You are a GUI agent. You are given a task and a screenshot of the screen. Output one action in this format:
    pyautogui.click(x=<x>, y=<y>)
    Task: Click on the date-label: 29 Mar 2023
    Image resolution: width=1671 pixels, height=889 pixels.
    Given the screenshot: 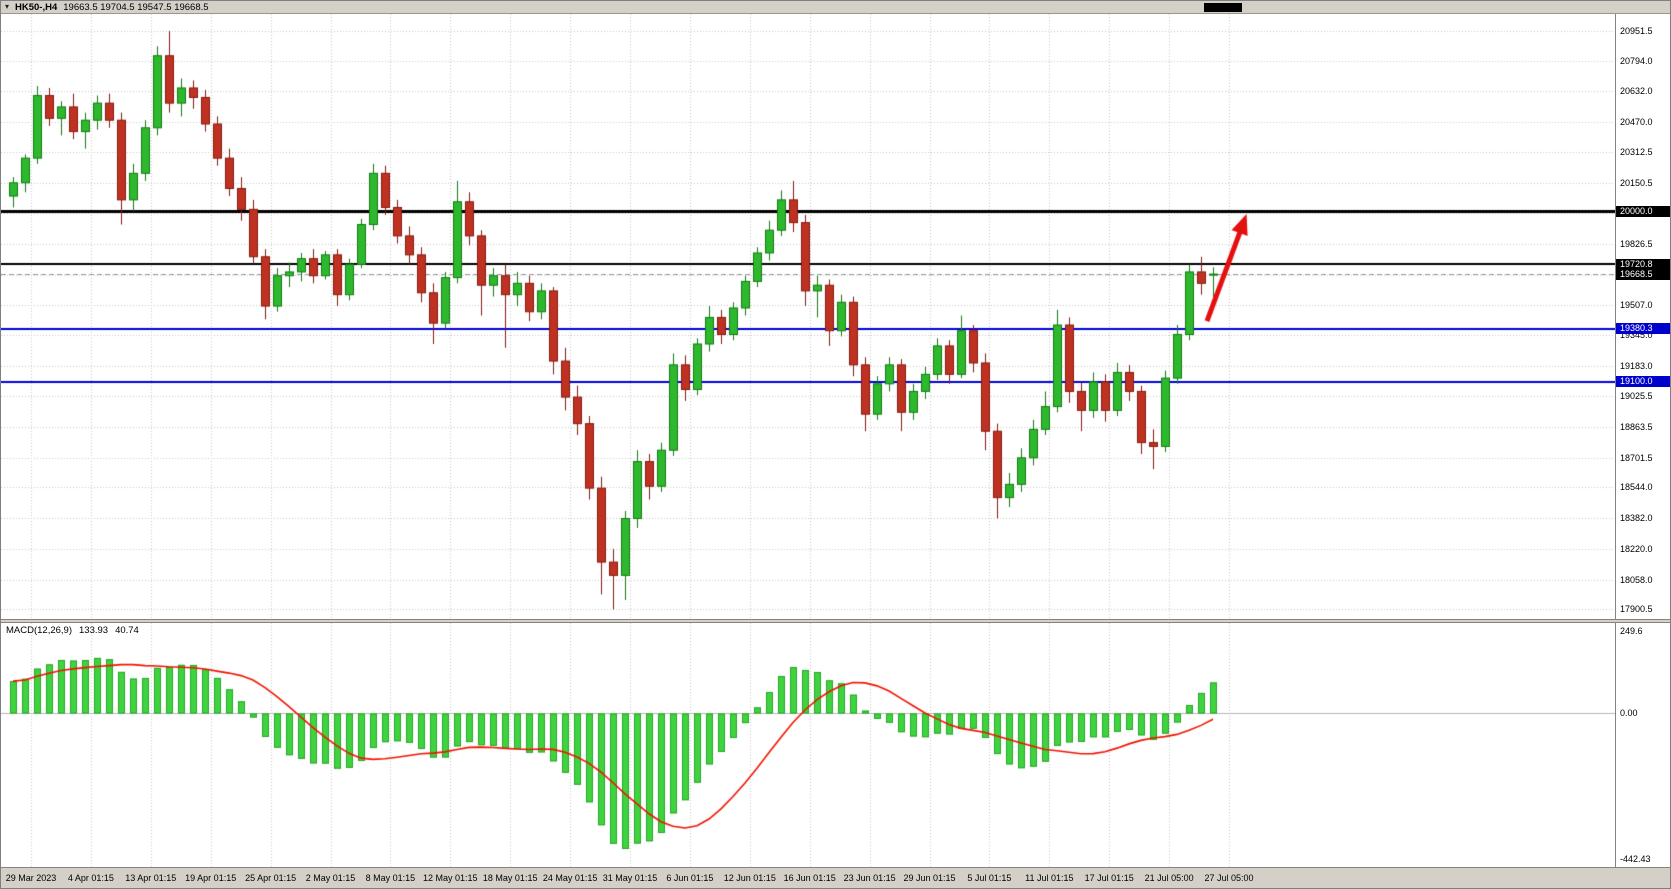 What is the action you would take?
    pyautogui.click(x=31, y=878)
    